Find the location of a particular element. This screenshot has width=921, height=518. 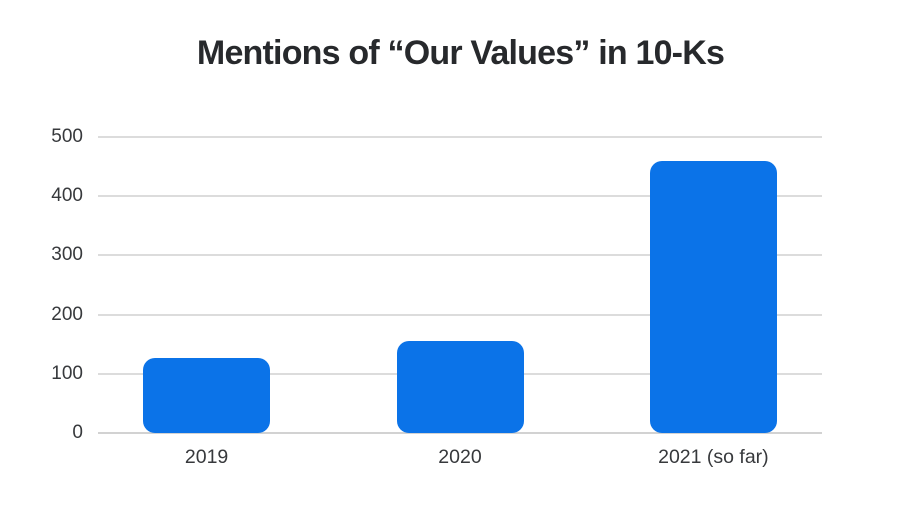

x-tick-label: 2020 is located at coordinates (460, 457).